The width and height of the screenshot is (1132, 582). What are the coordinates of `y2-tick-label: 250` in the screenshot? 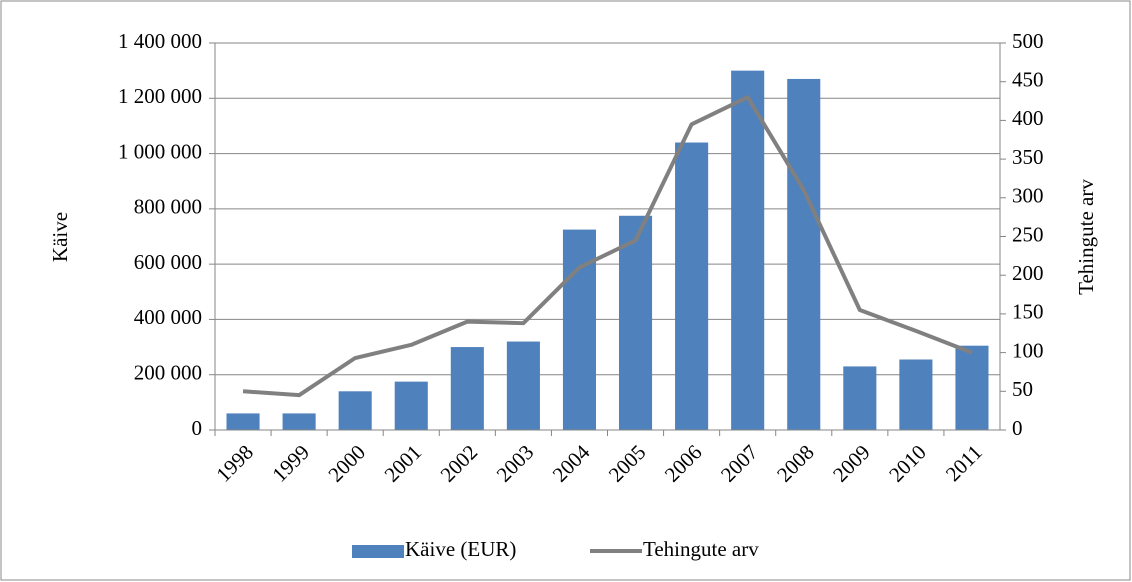 It's located at (1028, 234).